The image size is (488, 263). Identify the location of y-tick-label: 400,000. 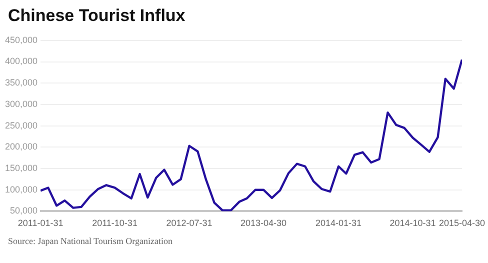
(21, 61).